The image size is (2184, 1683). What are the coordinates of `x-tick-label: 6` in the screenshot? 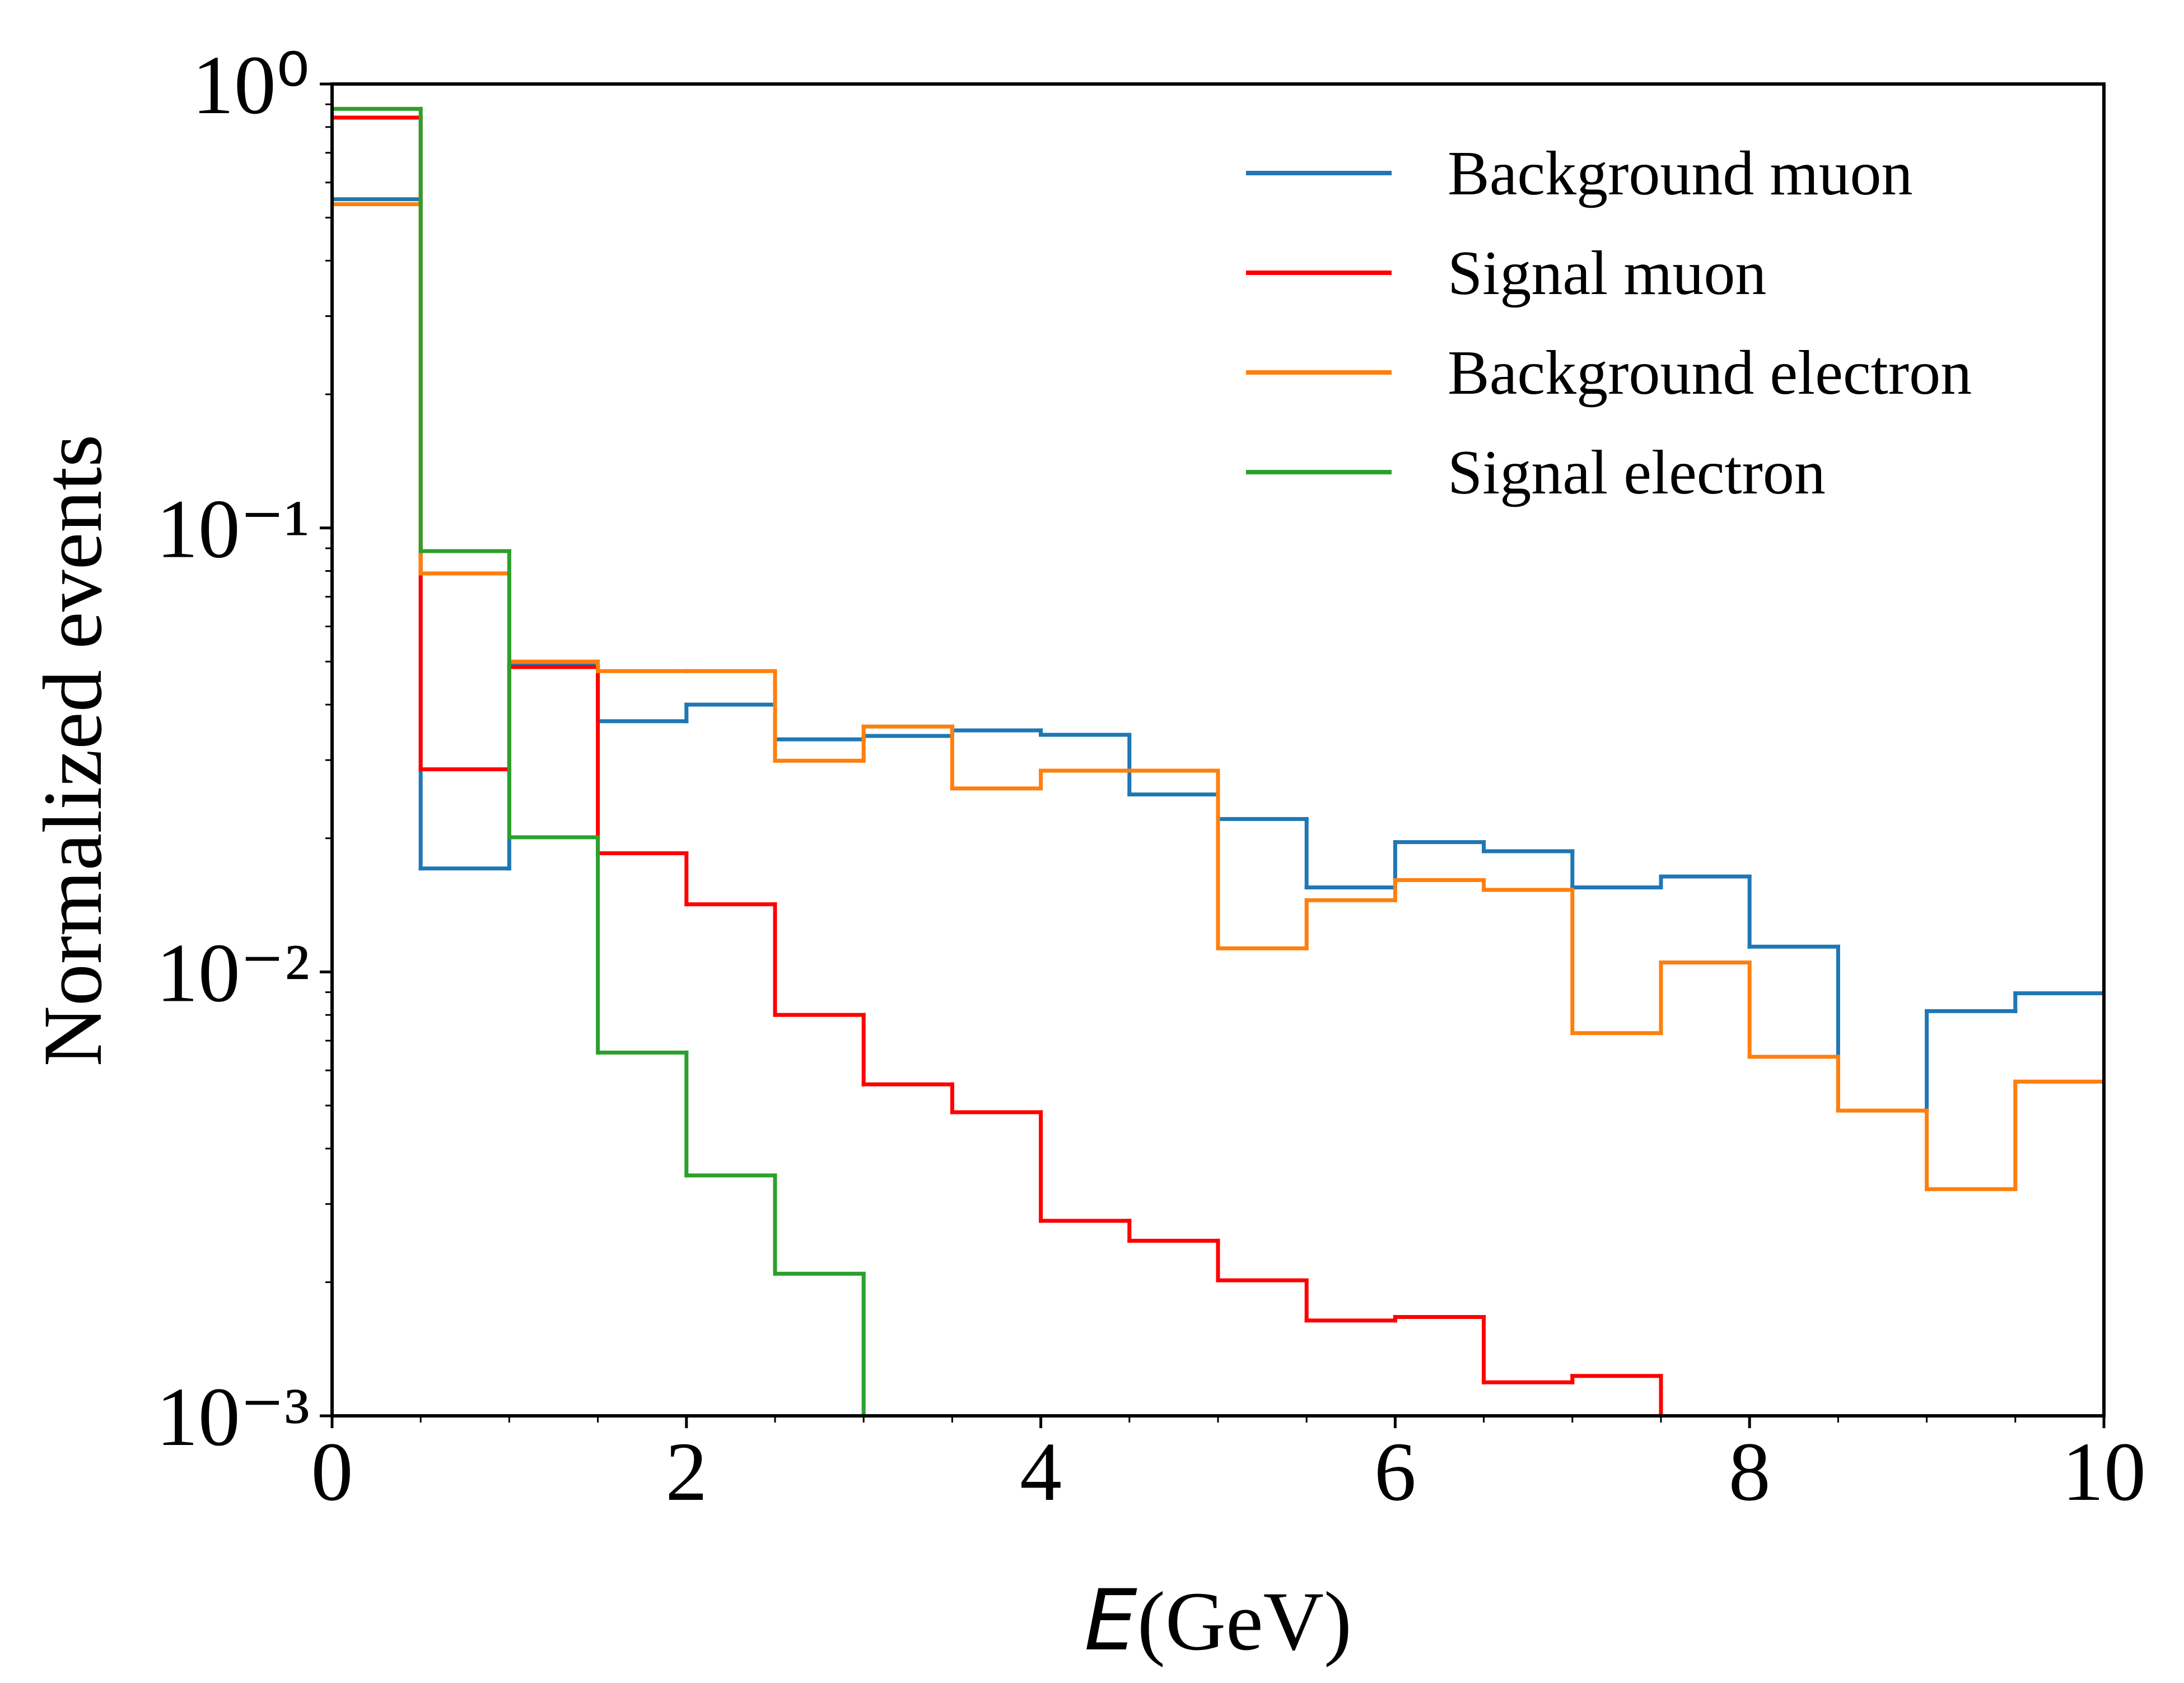 It's located at (1395, 1471).